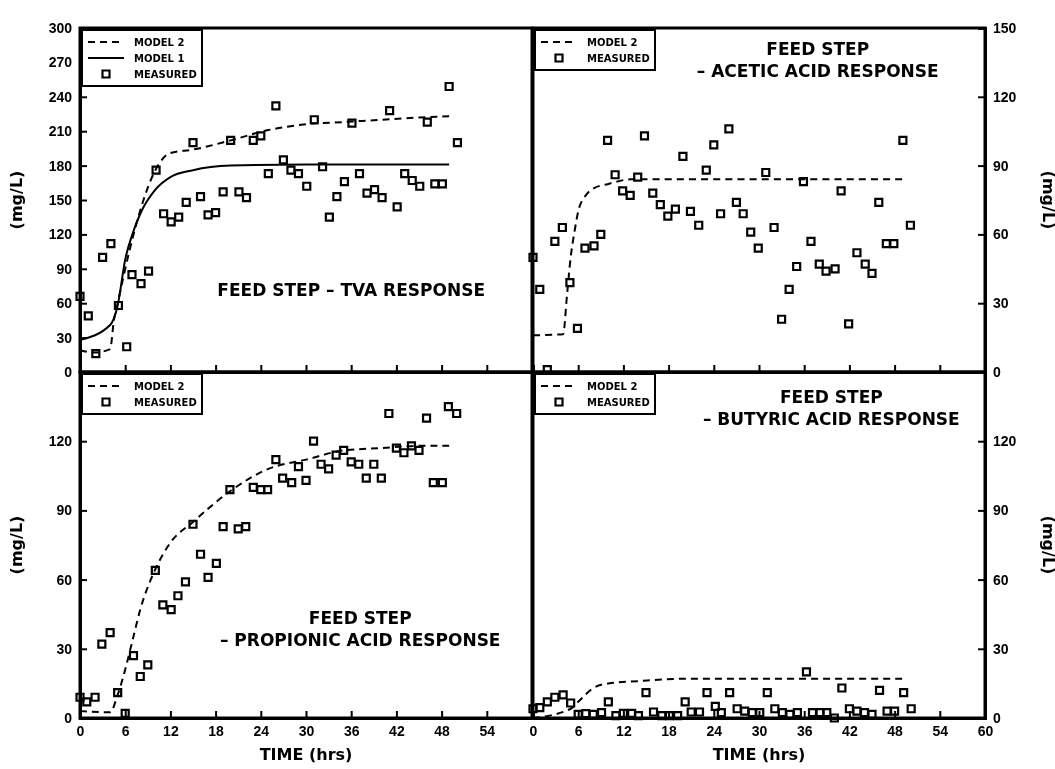 Image resolution: width=1055 pixels, height=769 pixels. Describe the element at coordinates (16, 200) in the screenshot. I see `y-axis-title: (mg/L)` at that location.